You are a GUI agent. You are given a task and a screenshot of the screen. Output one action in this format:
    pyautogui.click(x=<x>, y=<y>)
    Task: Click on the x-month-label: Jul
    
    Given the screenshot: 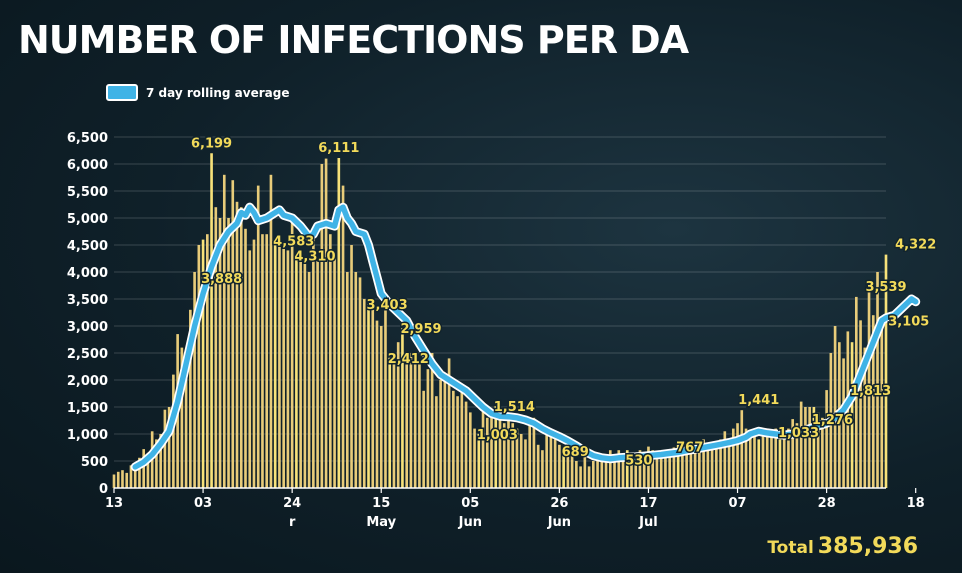 What is the action you would take?
    pyautogui.click(x=648, y=522)
    